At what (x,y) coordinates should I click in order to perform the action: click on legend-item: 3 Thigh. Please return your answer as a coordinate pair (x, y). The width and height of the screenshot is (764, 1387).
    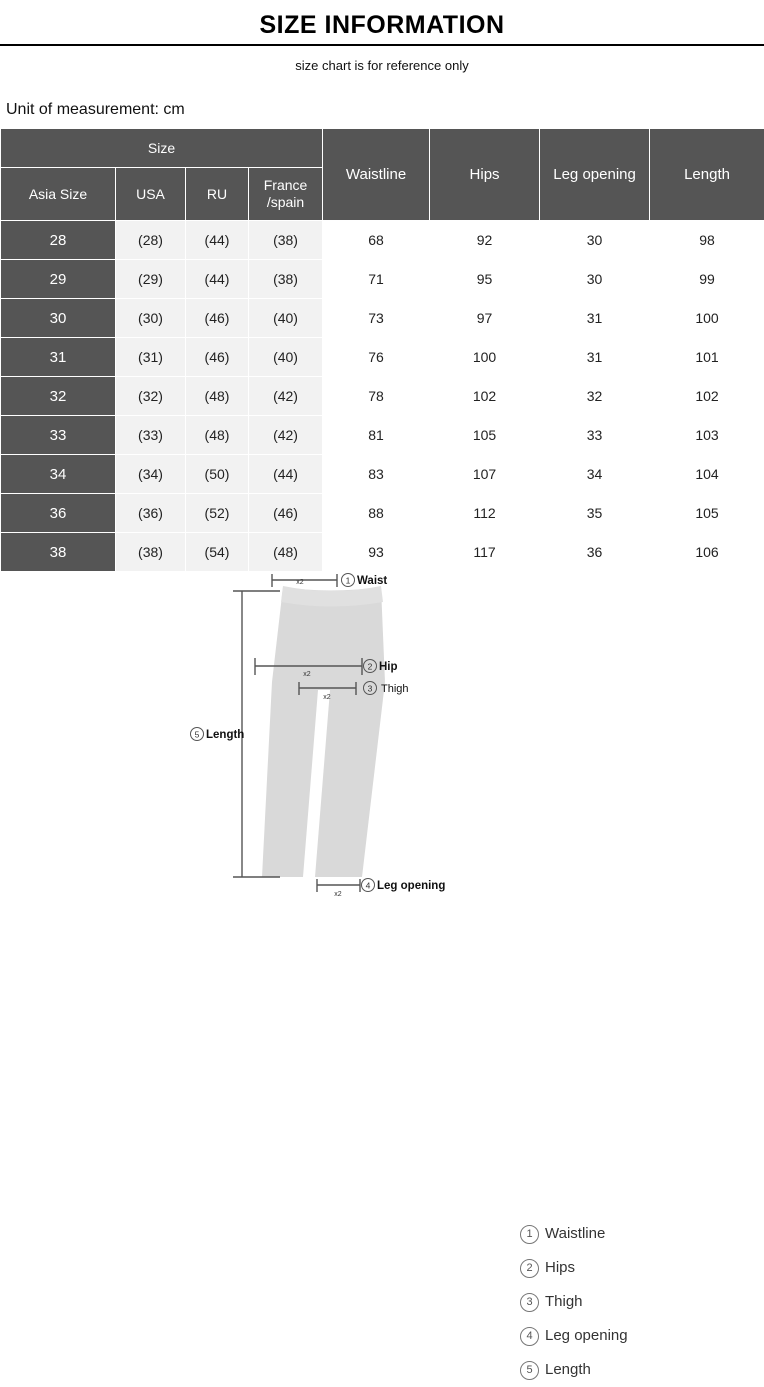
    Looking at the image, I should click on (574, 1302).